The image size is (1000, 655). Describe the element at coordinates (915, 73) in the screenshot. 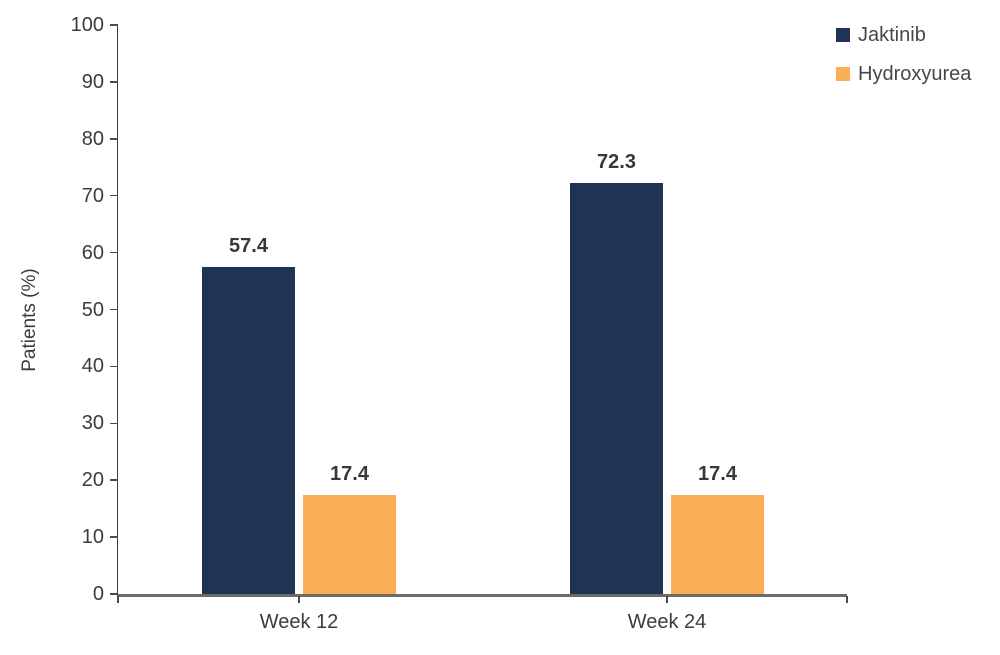

I see `legend-label-hydroxyurea: Hydroxyurea` at that location.